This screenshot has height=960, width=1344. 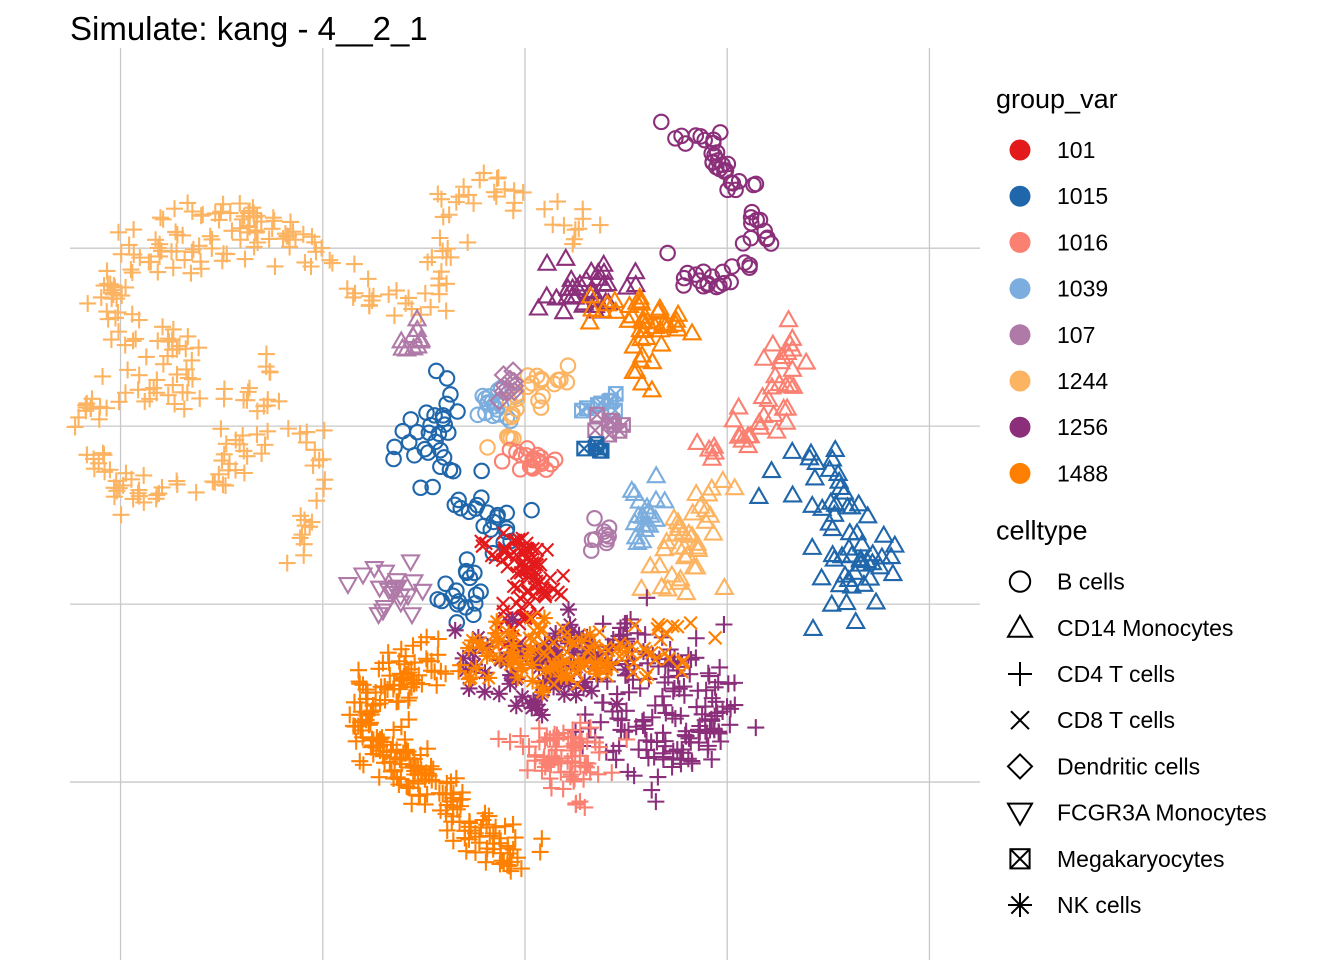 What do you see at coordinates (600, 534) in the screenshot?
I see `cluster-107-b-cells` at bounding box center [600, 534].